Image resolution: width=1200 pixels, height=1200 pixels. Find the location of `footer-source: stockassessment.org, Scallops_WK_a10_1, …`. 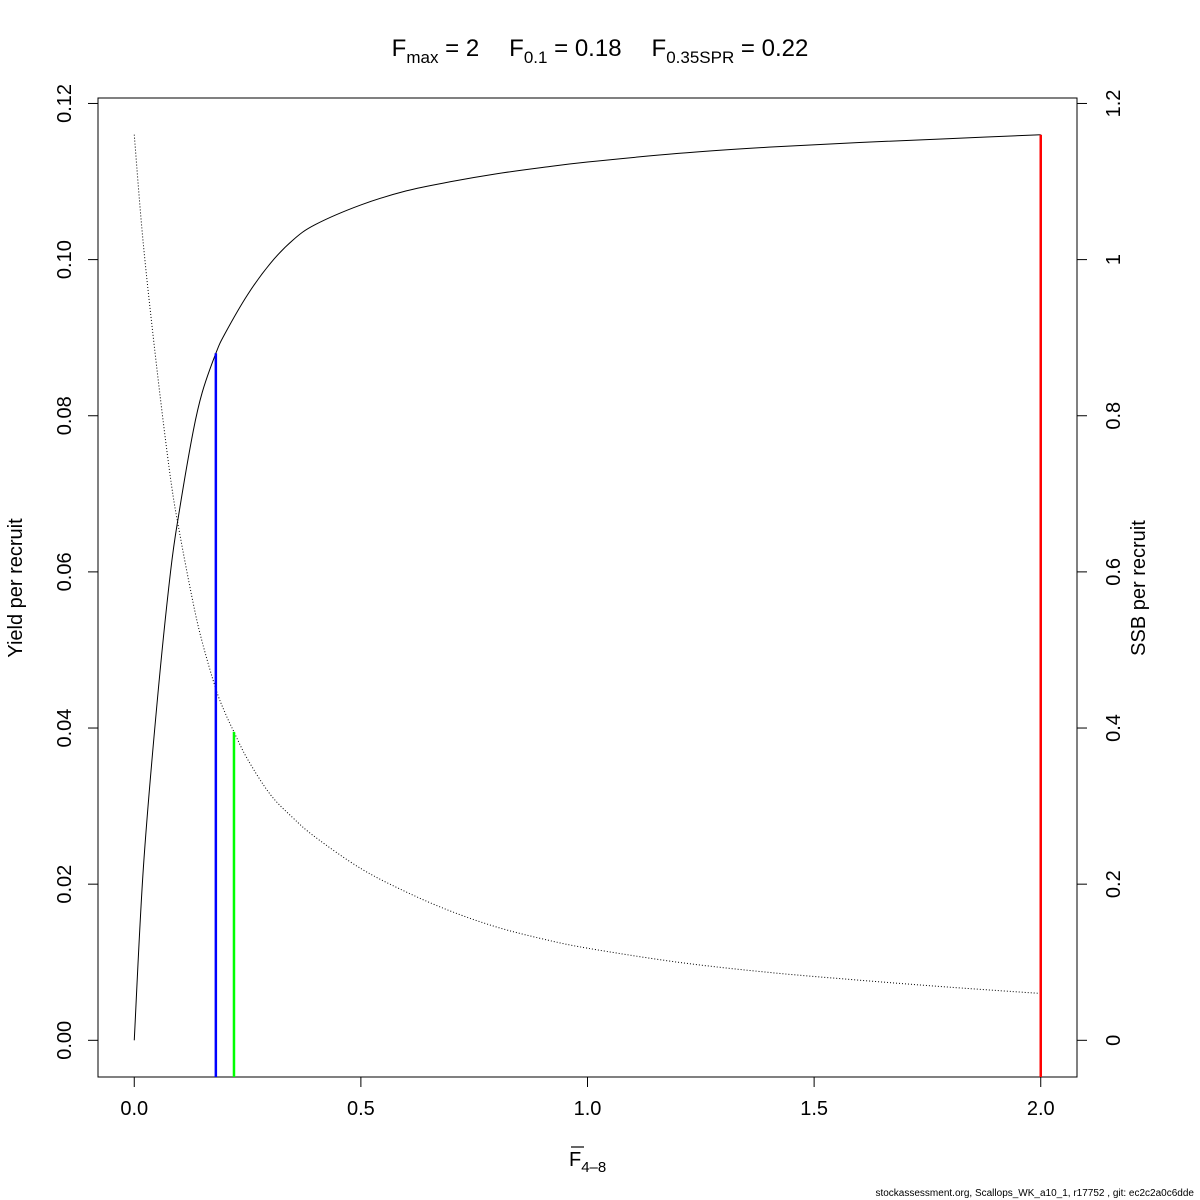

footer-source: stockassessment.org, Scallops_WK_a10_1, … is located at coordinates (1034, 1193).